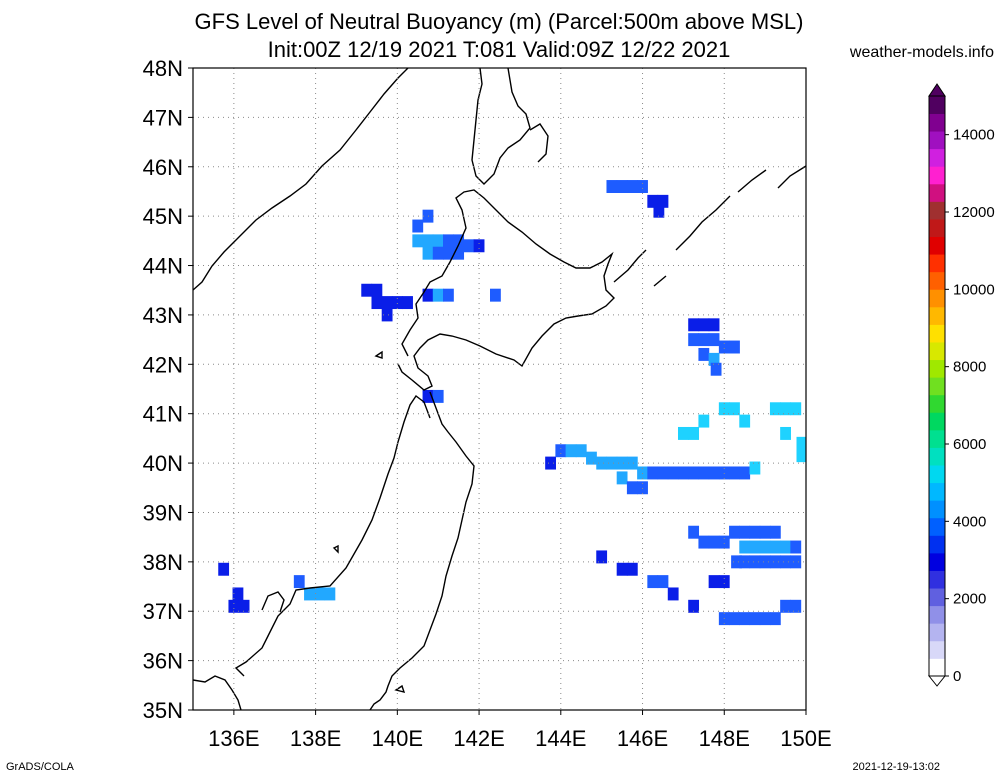 This screenshot has width=1000, height=779. What do you see at coordinates (560, 738) in the screenshot?
I see `x-tick-label: 144E` at bounding box center [560, 738].